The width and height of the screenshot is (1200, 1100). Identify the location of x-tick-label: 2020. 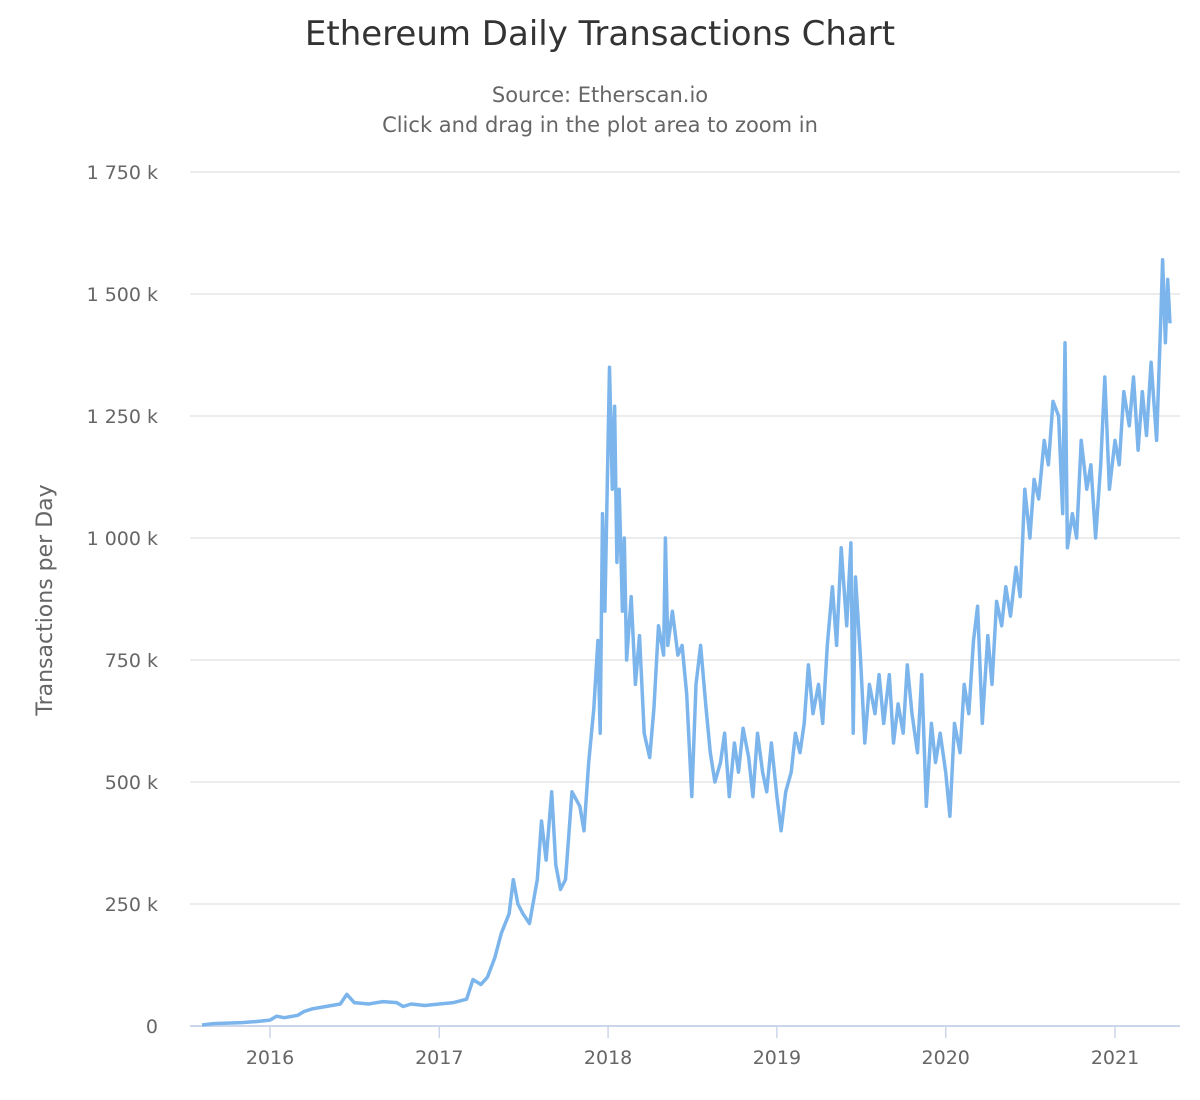
(946, 1058).